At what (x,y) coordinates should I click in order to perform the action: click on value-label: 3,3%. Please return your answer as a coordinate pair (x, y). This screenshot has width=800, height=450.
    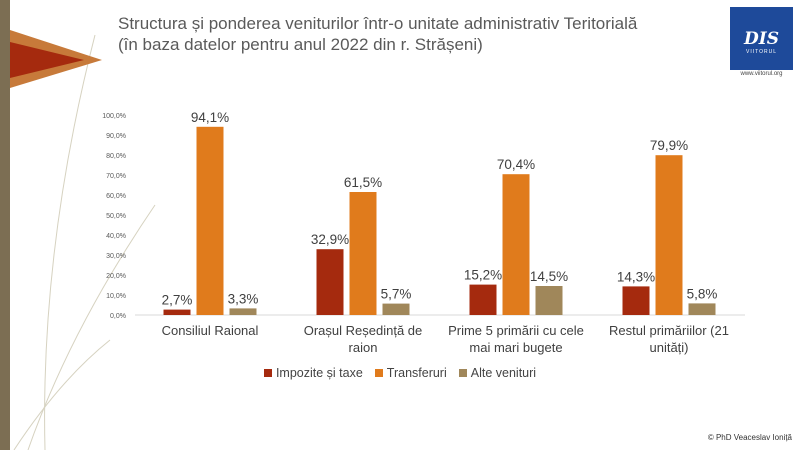
    Looking at the image, I should click on (243, 298).